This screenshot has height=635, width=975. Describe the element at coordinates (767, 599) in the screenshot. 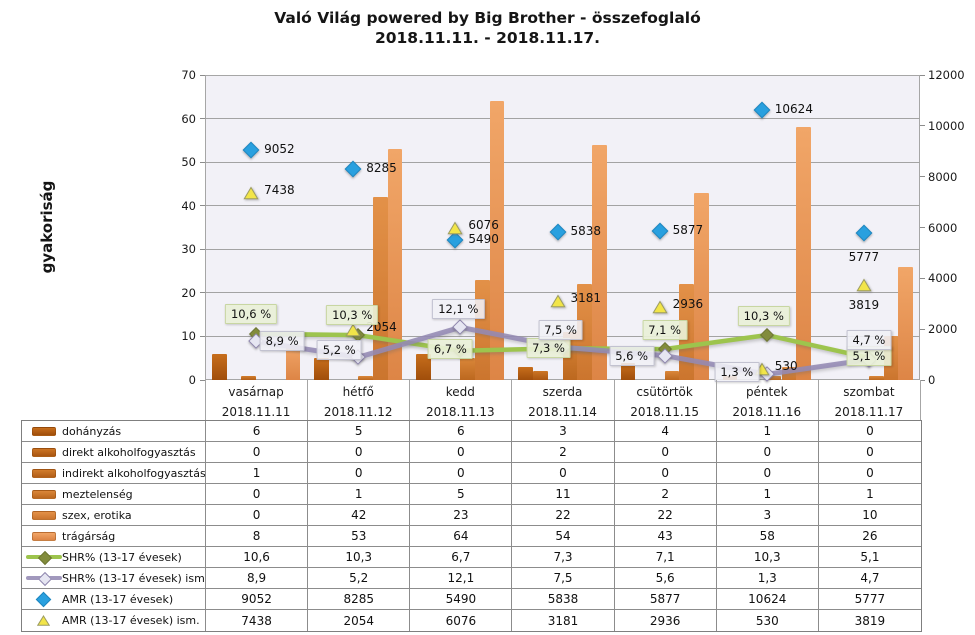

I see `table-value-cell: 10624` at that location.